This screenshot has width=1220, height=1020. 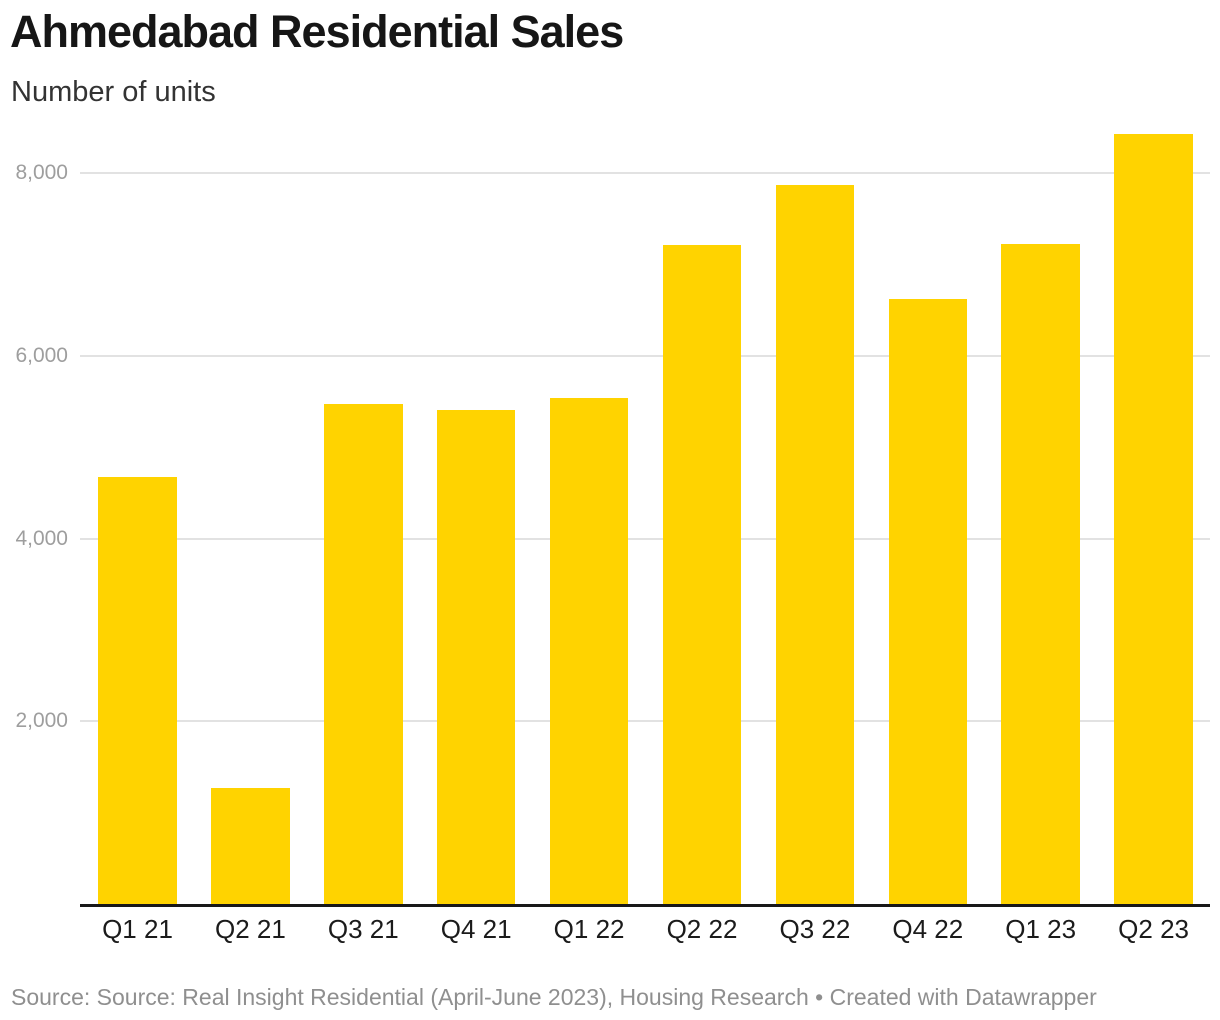 What do you see at coordinates (1041, 929) in the screenshot?
I see `x-axis-tick-label: Q1 23` at bounding box center [1041, 929].